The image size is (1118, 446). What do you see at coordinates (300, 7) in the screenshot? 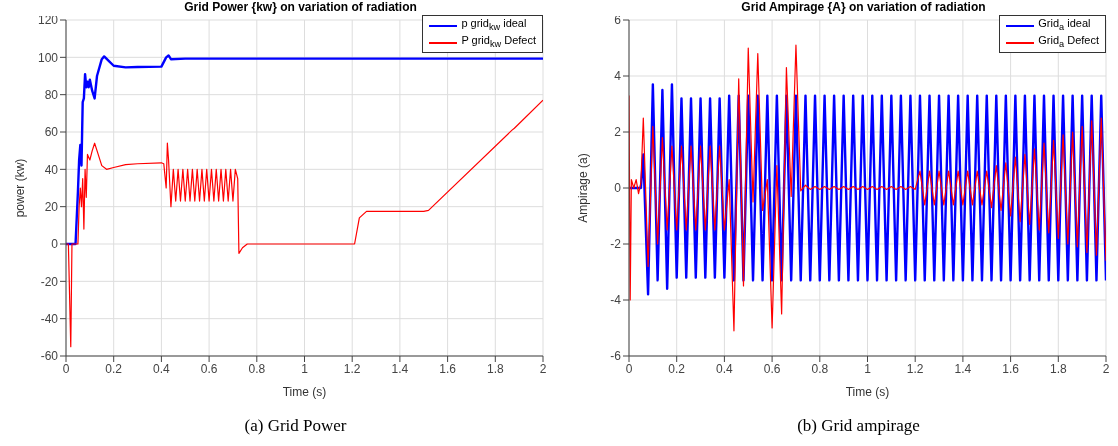
I see `chart-title: Grid Power {kw} on variation of radiation` at bounding box center [300, 7].